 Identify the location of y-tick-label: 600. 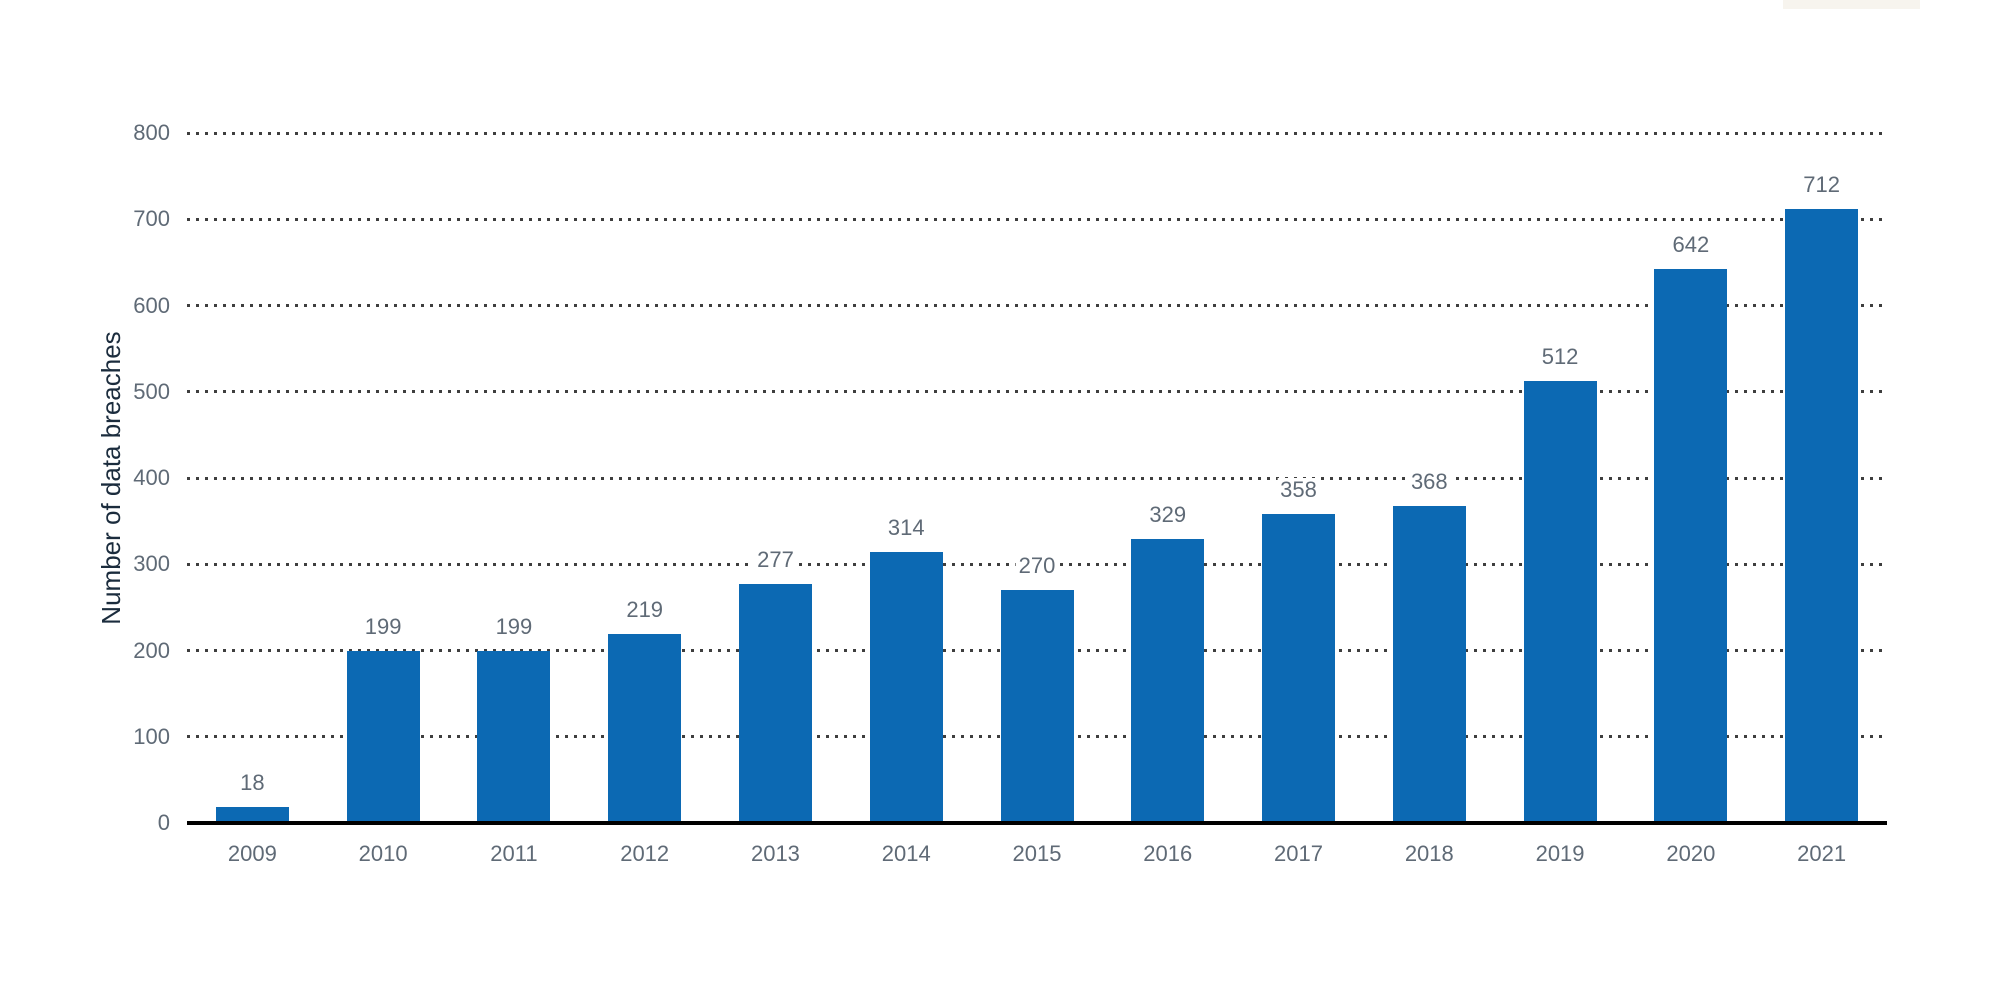
(151, 305).